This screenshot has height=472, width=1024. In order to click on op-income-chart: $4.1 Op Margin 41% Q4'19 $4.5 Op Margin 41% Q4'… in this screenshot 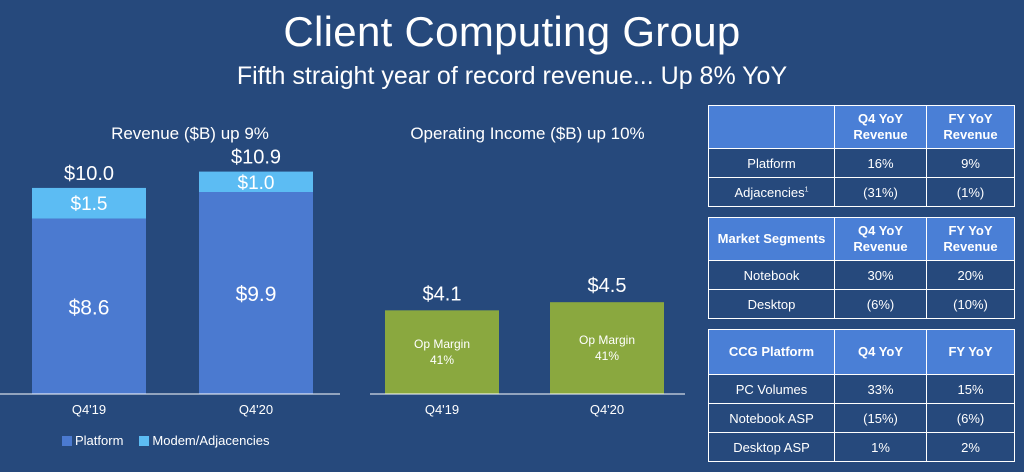, I will do `click(527, 346)`.